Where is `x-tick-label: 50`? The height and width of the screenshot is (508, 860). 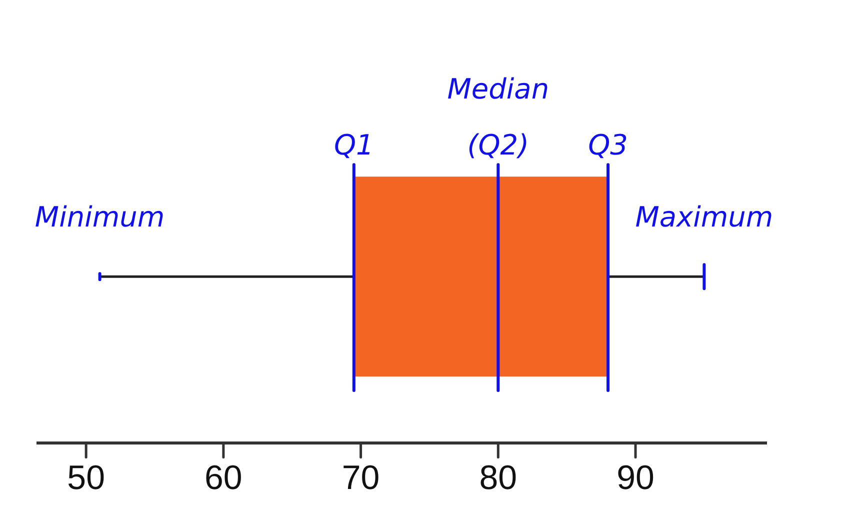 x-tick-label: 50 is located at coordinates (86, 477).